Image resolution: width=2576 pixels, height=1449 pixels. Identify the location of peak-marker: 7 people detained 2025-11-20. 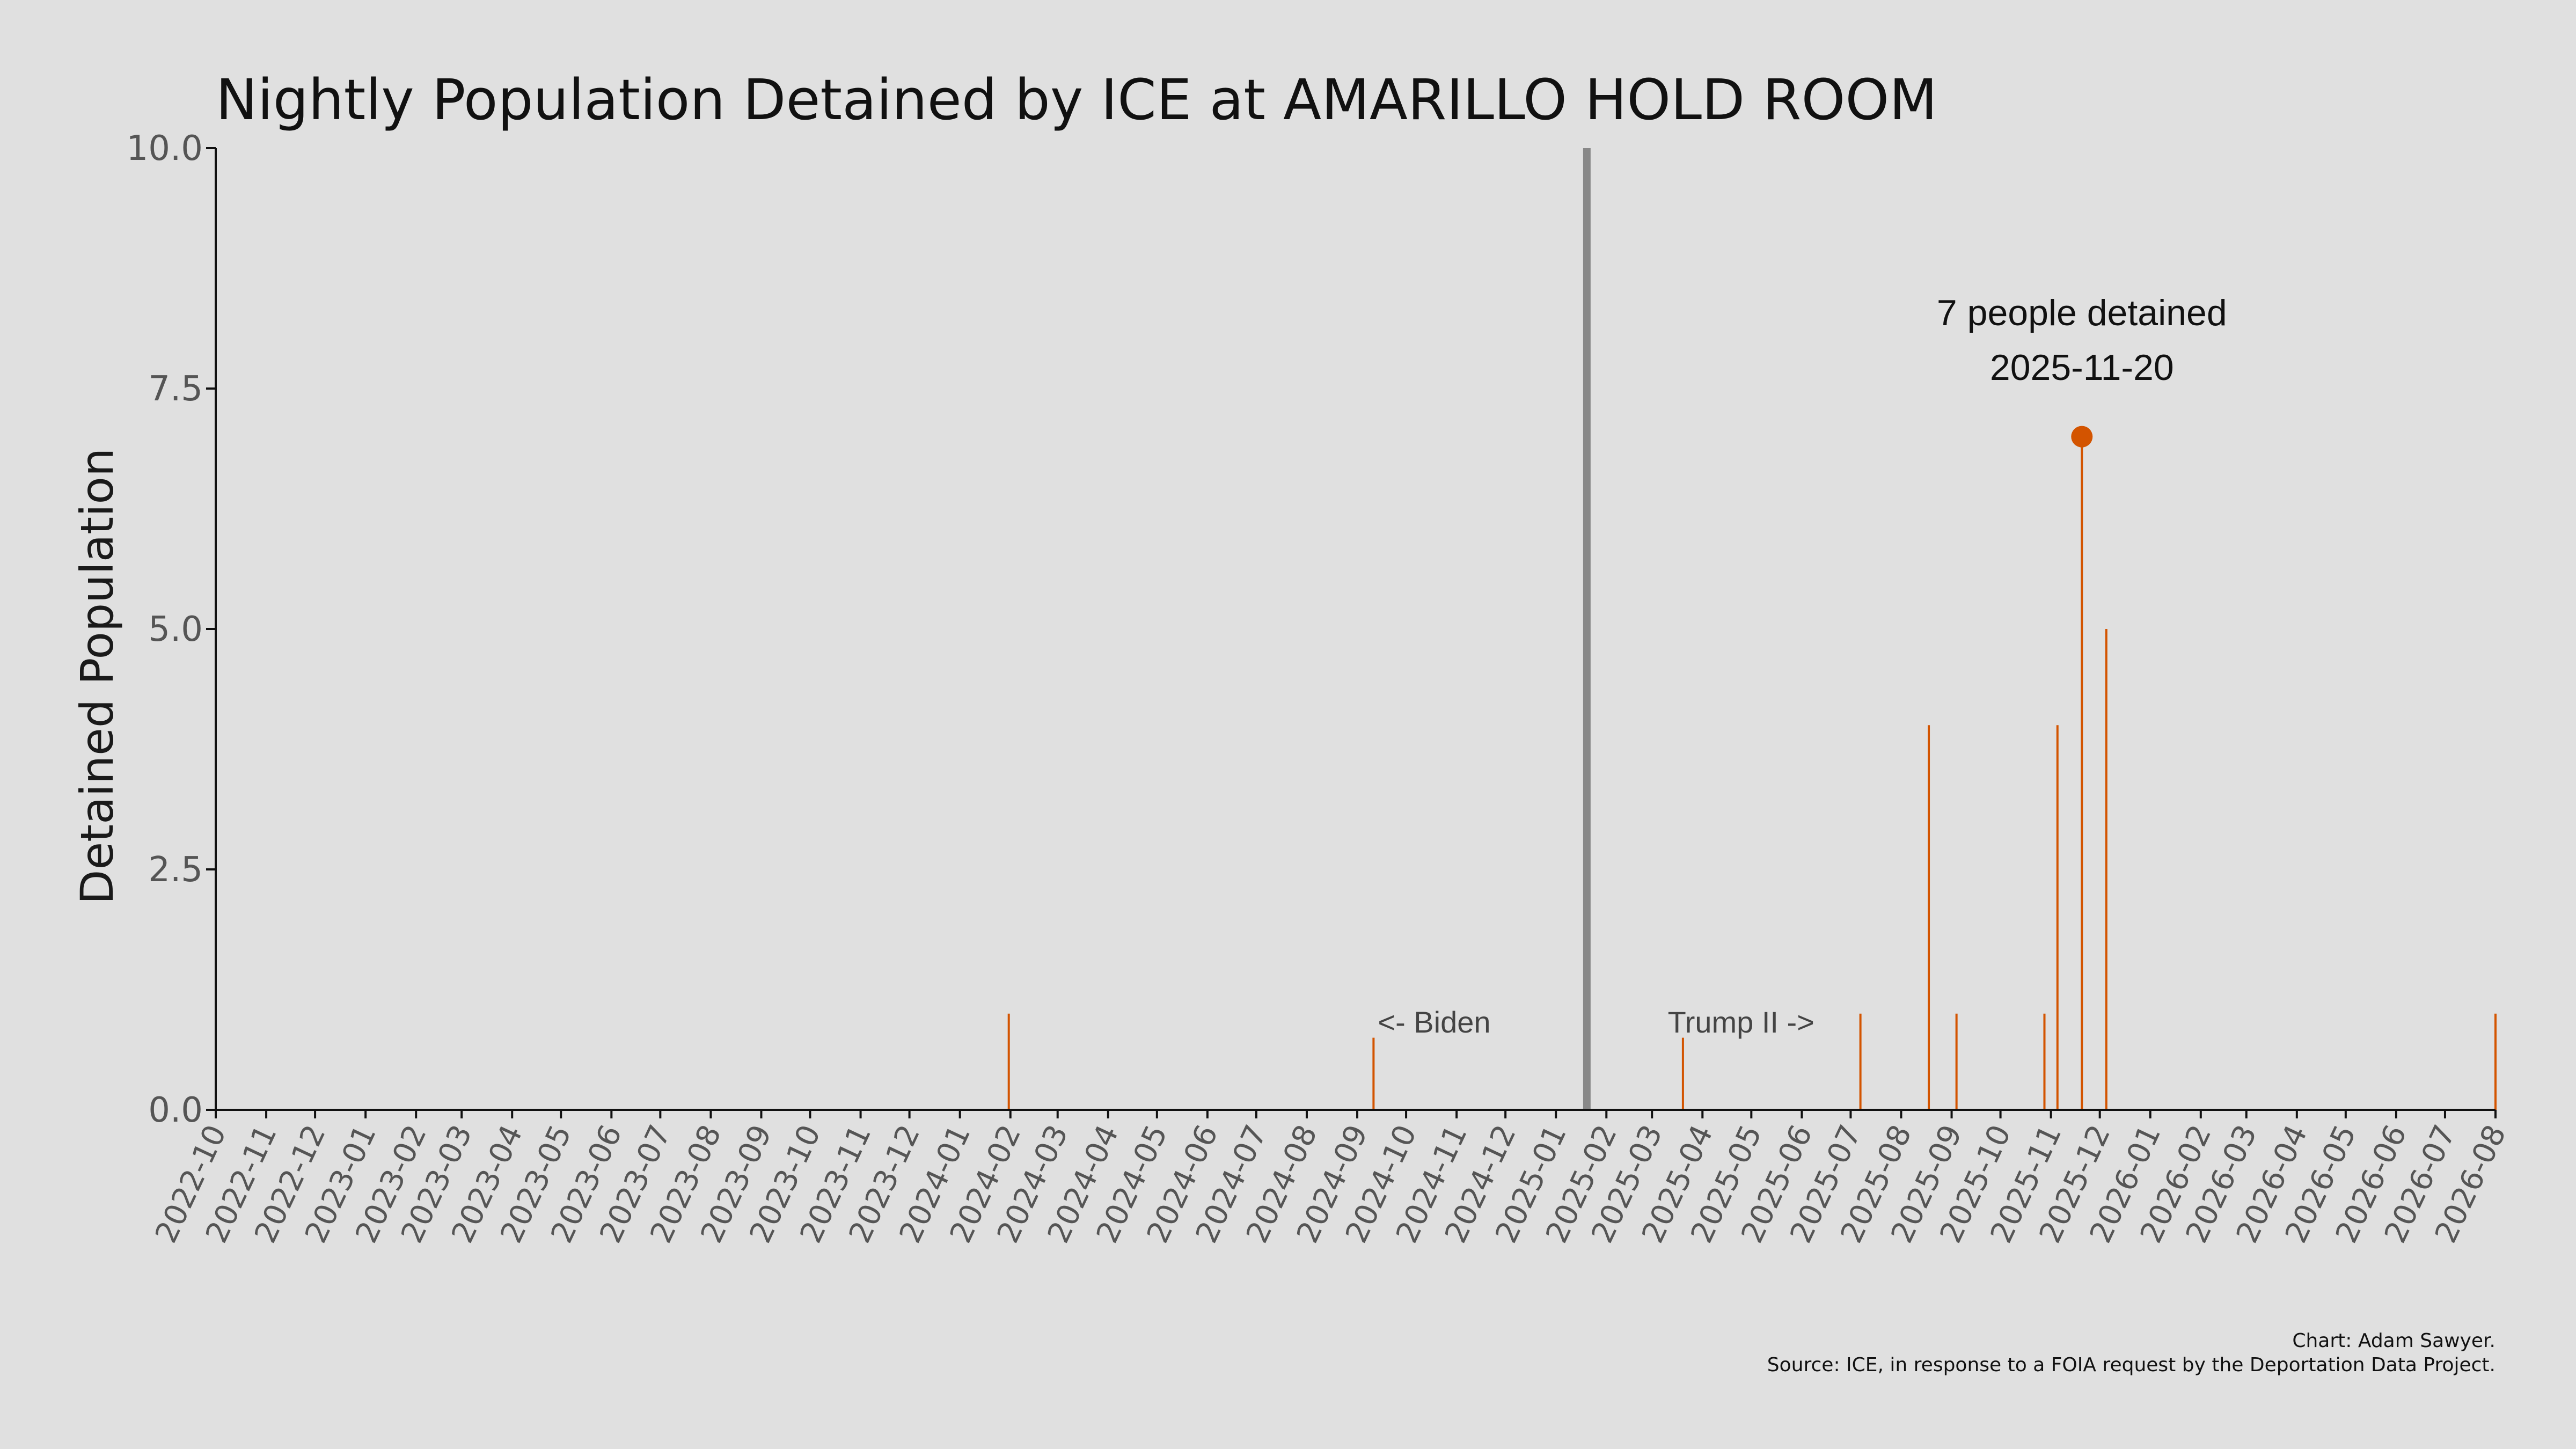
(2082, 370).